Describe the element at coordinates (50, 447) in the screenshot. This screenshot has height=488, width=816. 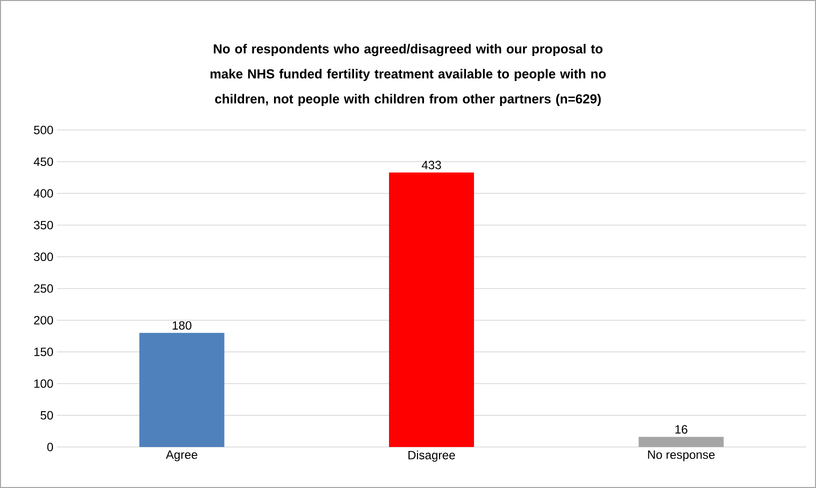
I see `y-tick-label: 0` at that location.